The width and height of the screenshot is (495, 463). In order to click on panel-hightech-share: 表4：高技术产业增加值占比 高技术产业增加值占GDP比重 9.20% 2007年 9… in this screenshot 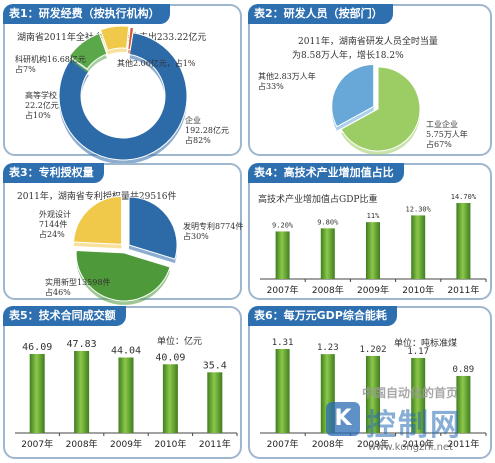, I will do `click(370, 231)`.